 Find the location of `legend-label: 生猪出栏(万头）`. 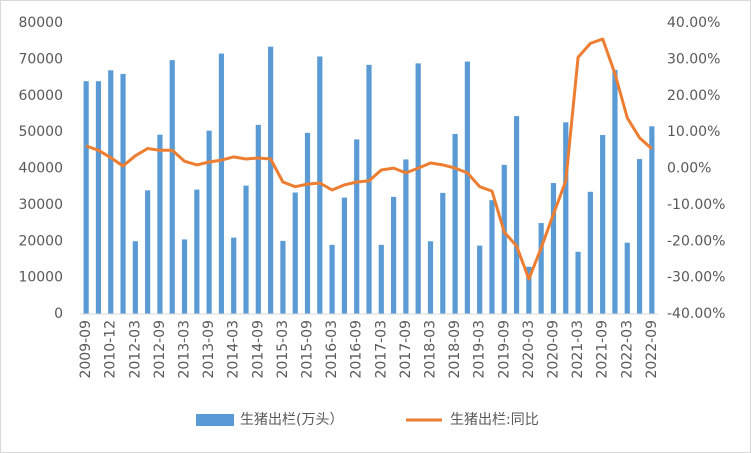

legend-label: 生猪出栏(万头） is located at coordinates (291, 420).